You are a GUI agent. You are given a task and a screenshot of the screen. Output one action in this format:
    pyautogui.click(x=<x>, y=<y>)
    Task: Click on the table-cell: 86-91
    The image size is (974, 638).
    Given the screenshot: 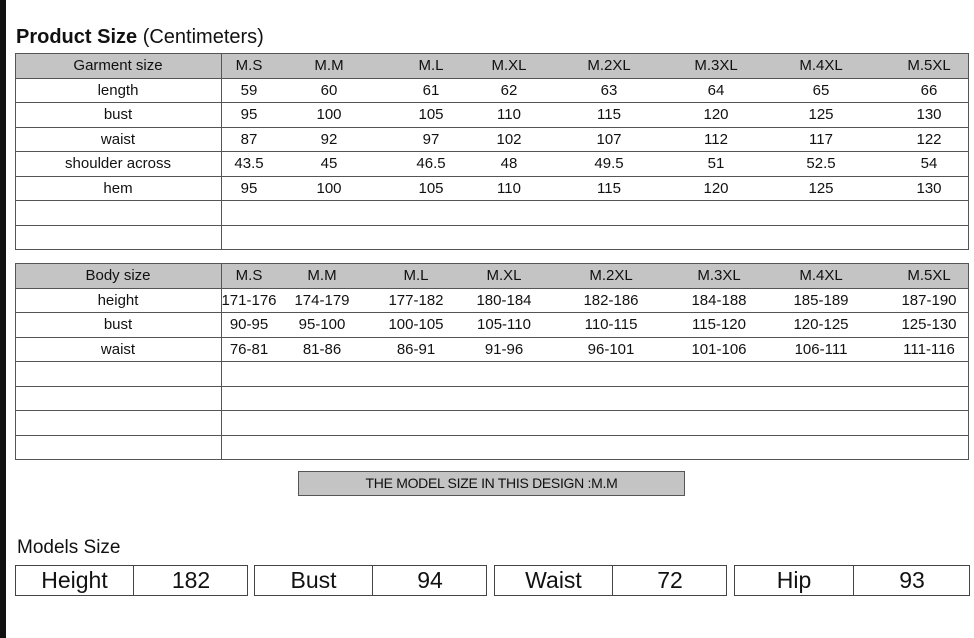 What is the action you would take?
    pyautogui.click(x=416, y=349)
    